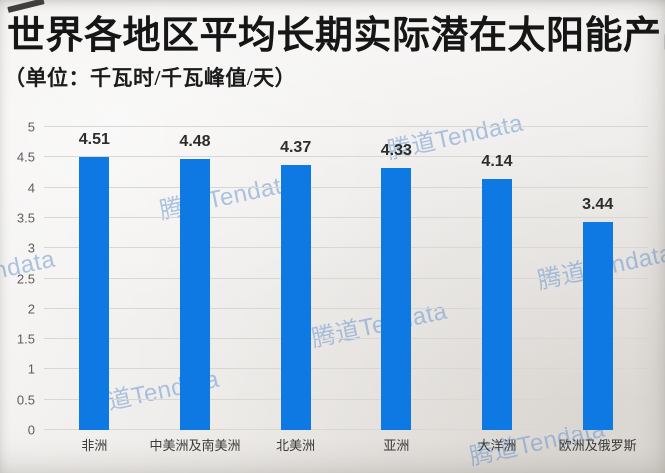  Describe the element at coordinates (25, 400) in the screenshot. I see `y-axis-tick-label: 0.5` at that location.